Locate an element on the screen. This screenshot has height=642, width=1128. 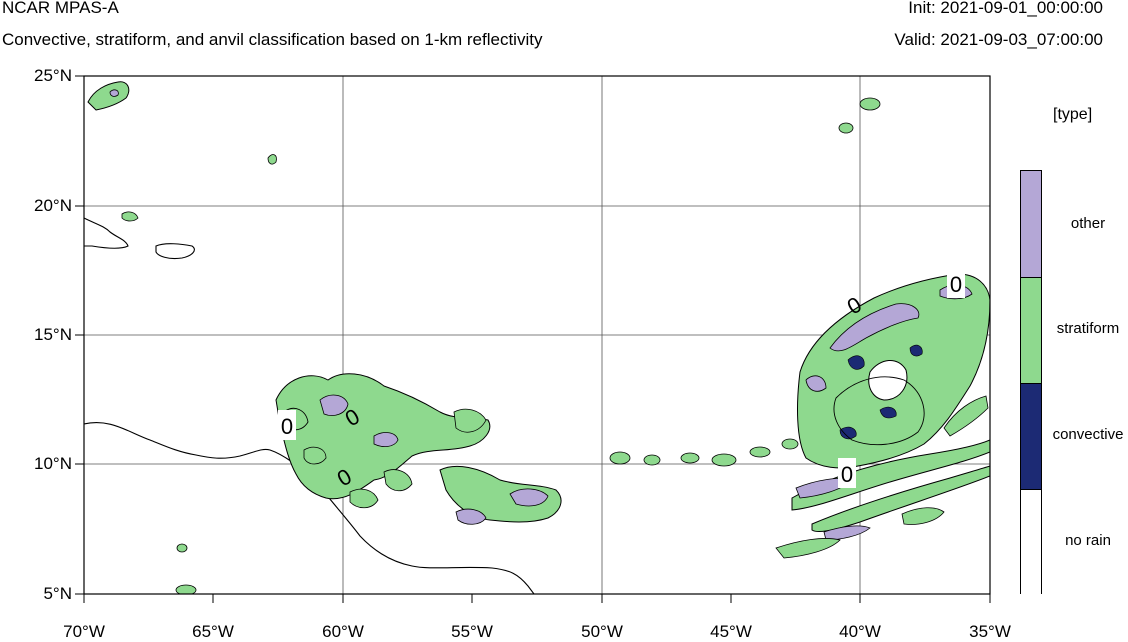
lon-tick-65w: 65°W is located at coordinates (213, 631).